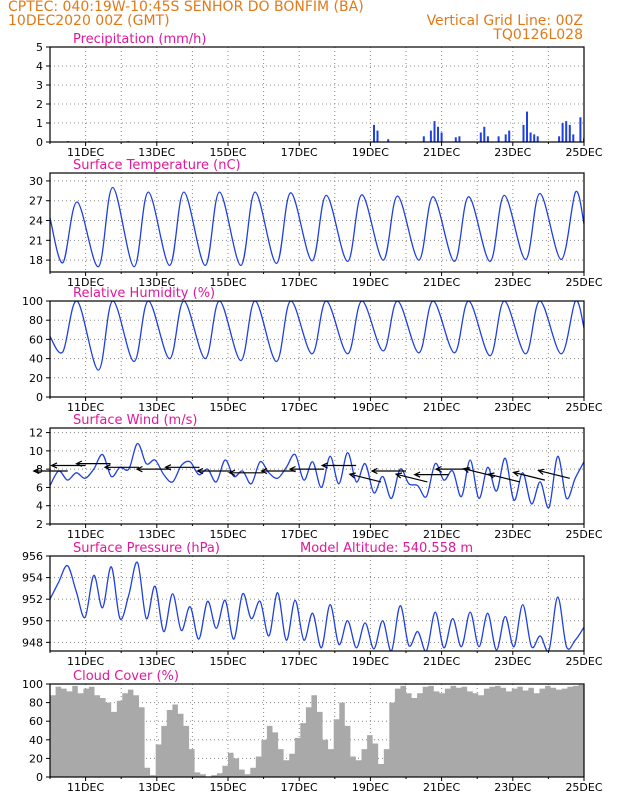 Image resolution: width=618 pixels, height=800 pixels. What do you see at coordinates (32, 556) in the screenshot?
I see `y-tick-label: 956` at bounding box center [32, 556].